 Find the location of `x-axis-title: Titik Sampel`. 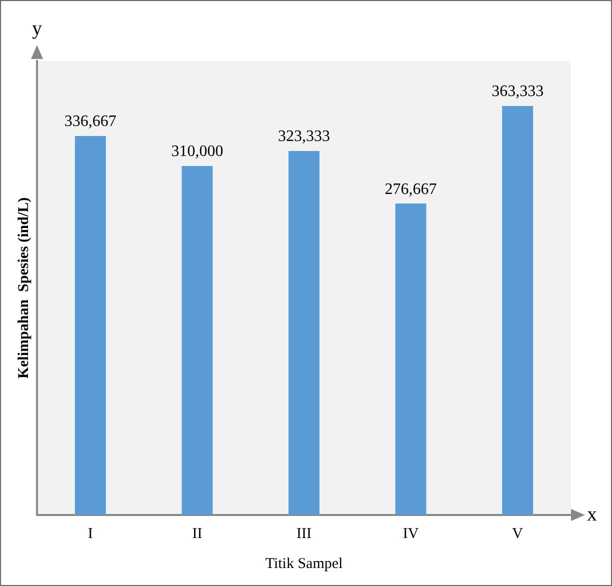

x-axis-title: Titik Sampel is located at coordinates (304, 564).